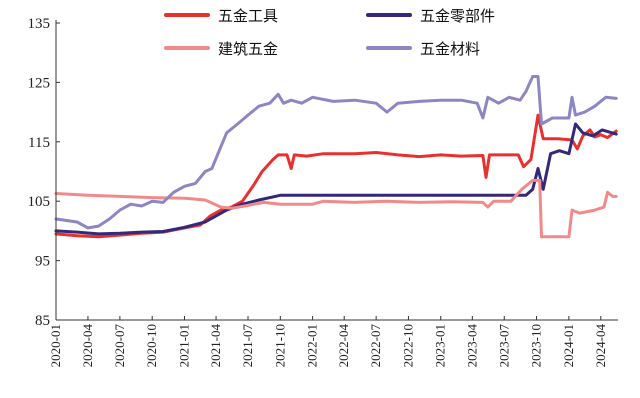 This screenshot has width=640, height=398. What do you see at coordinates (247, 346) in the screenshot?
I see `x-tick-label: 2021-07` at bounding box center [247, 346].